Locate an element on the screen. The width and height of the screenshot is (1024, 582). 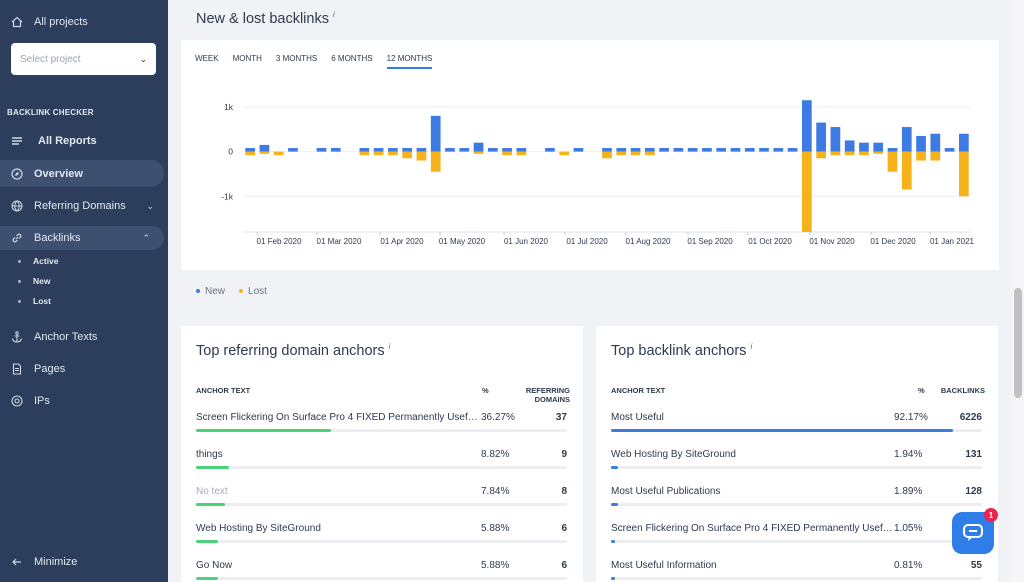
count-value: 6226 is located at coordinates (970, 417).